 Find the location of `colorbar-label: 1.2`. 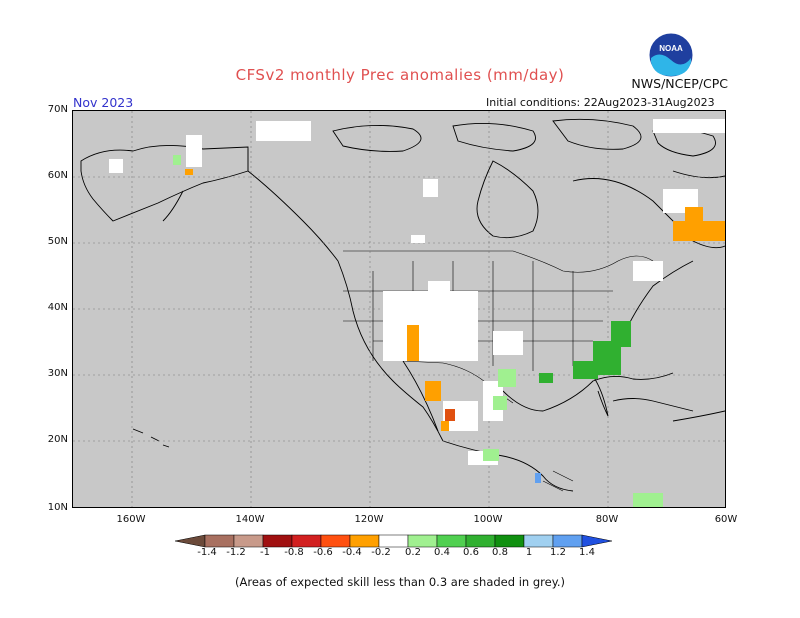

colorbar-label: 1.2 is located at coordinates (558, 552).